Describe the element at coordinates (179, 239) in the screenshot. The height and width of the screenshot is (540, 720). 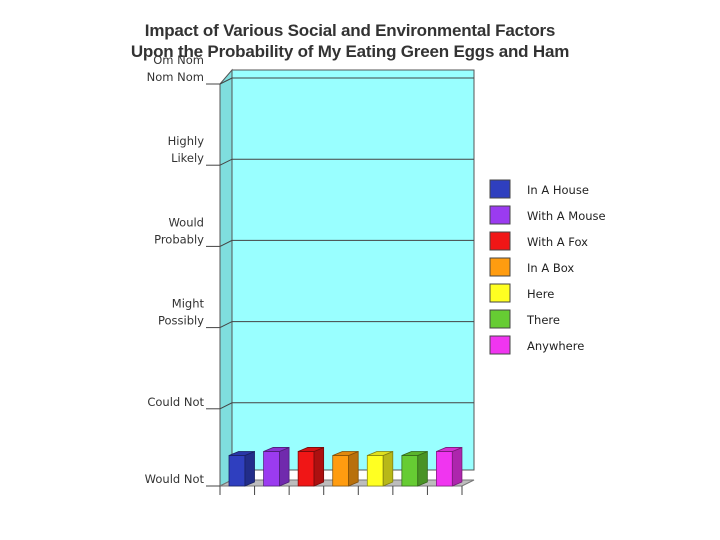
I see `y-tick-label: Probably` at that location.